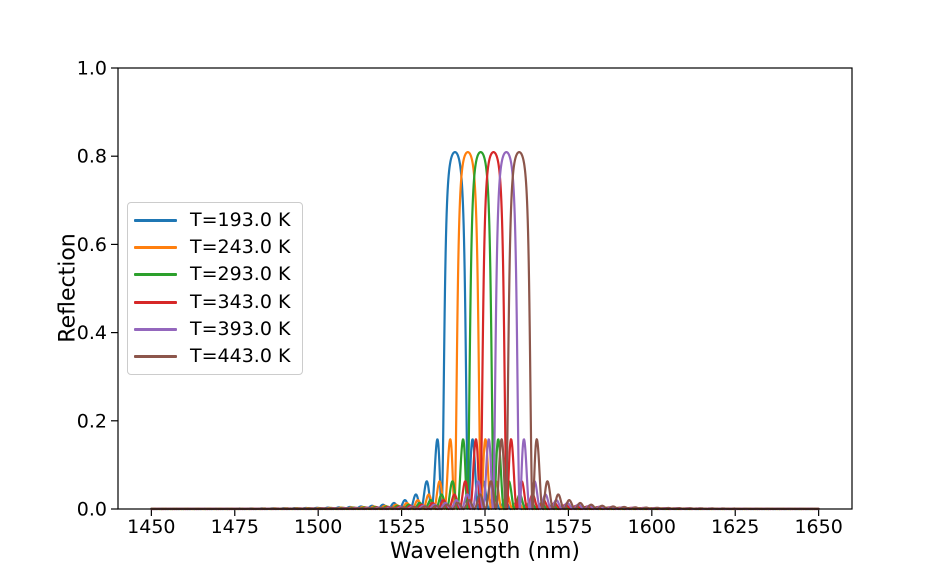  Describe the element at coordinates (92, 333) in the screenshot. I see `y-tick-label: 0.4` at that location.